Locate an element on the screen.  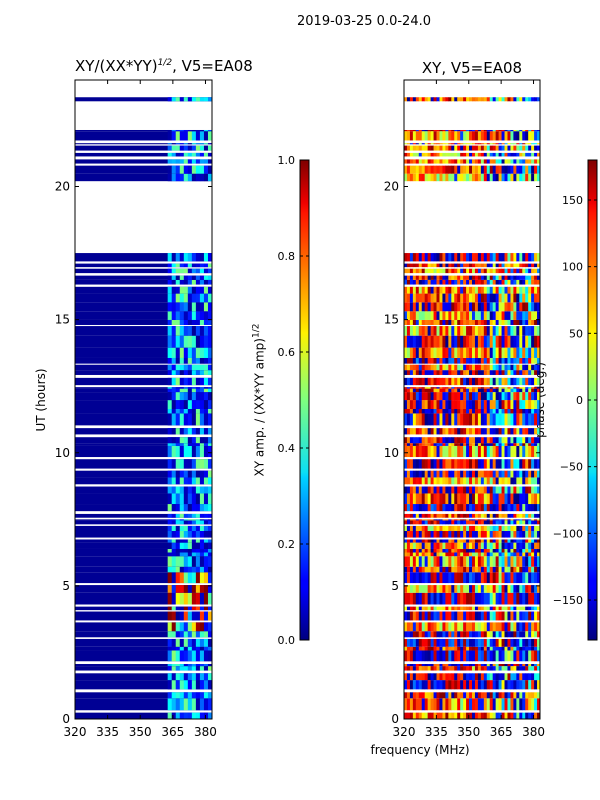
colorbar-tick-label: −150 is located at coordinates (568, 600).